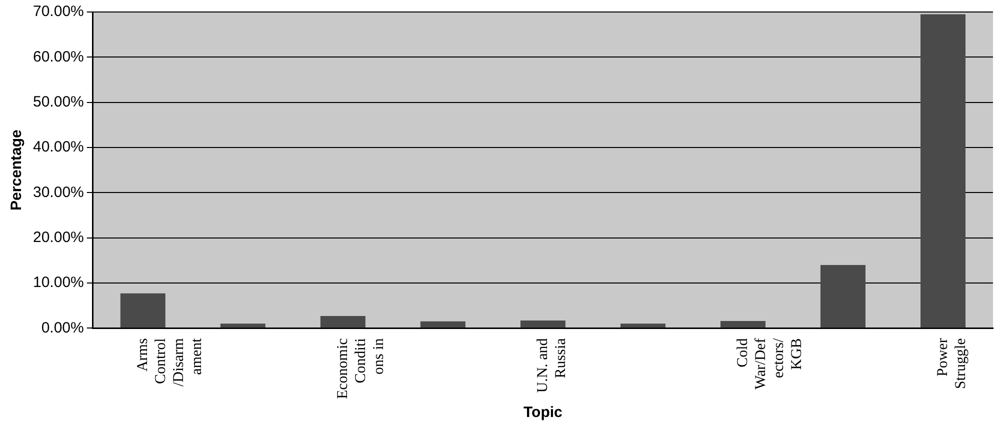  Describe the element at coordinates (542, 413) in the screenshot. I see `x-axis-title: Topic` at that location.